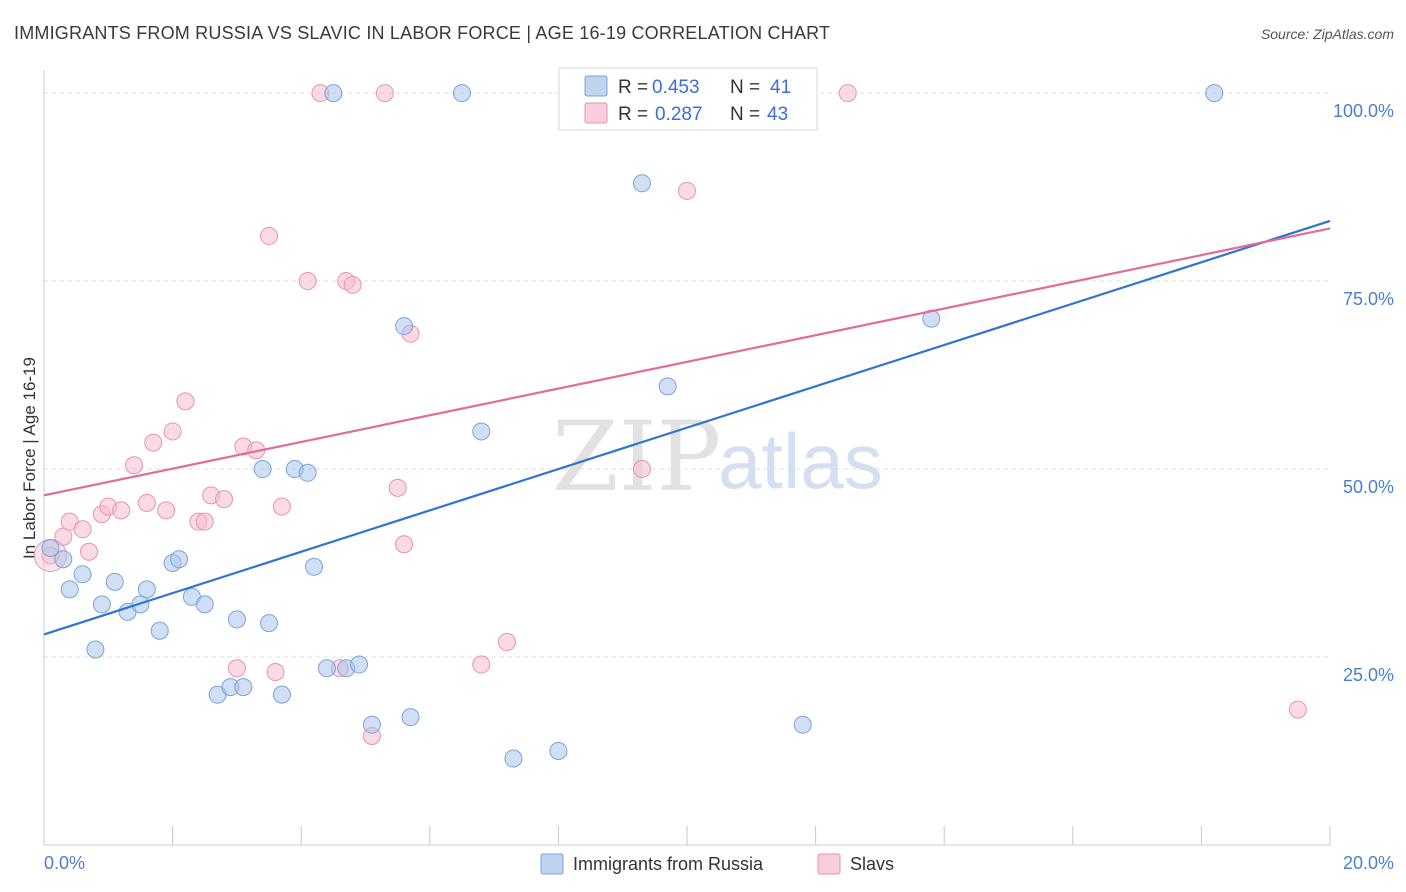 The image size is (1406, 892). I want to click on watermark-atlas: atlas, so click(800, 461).